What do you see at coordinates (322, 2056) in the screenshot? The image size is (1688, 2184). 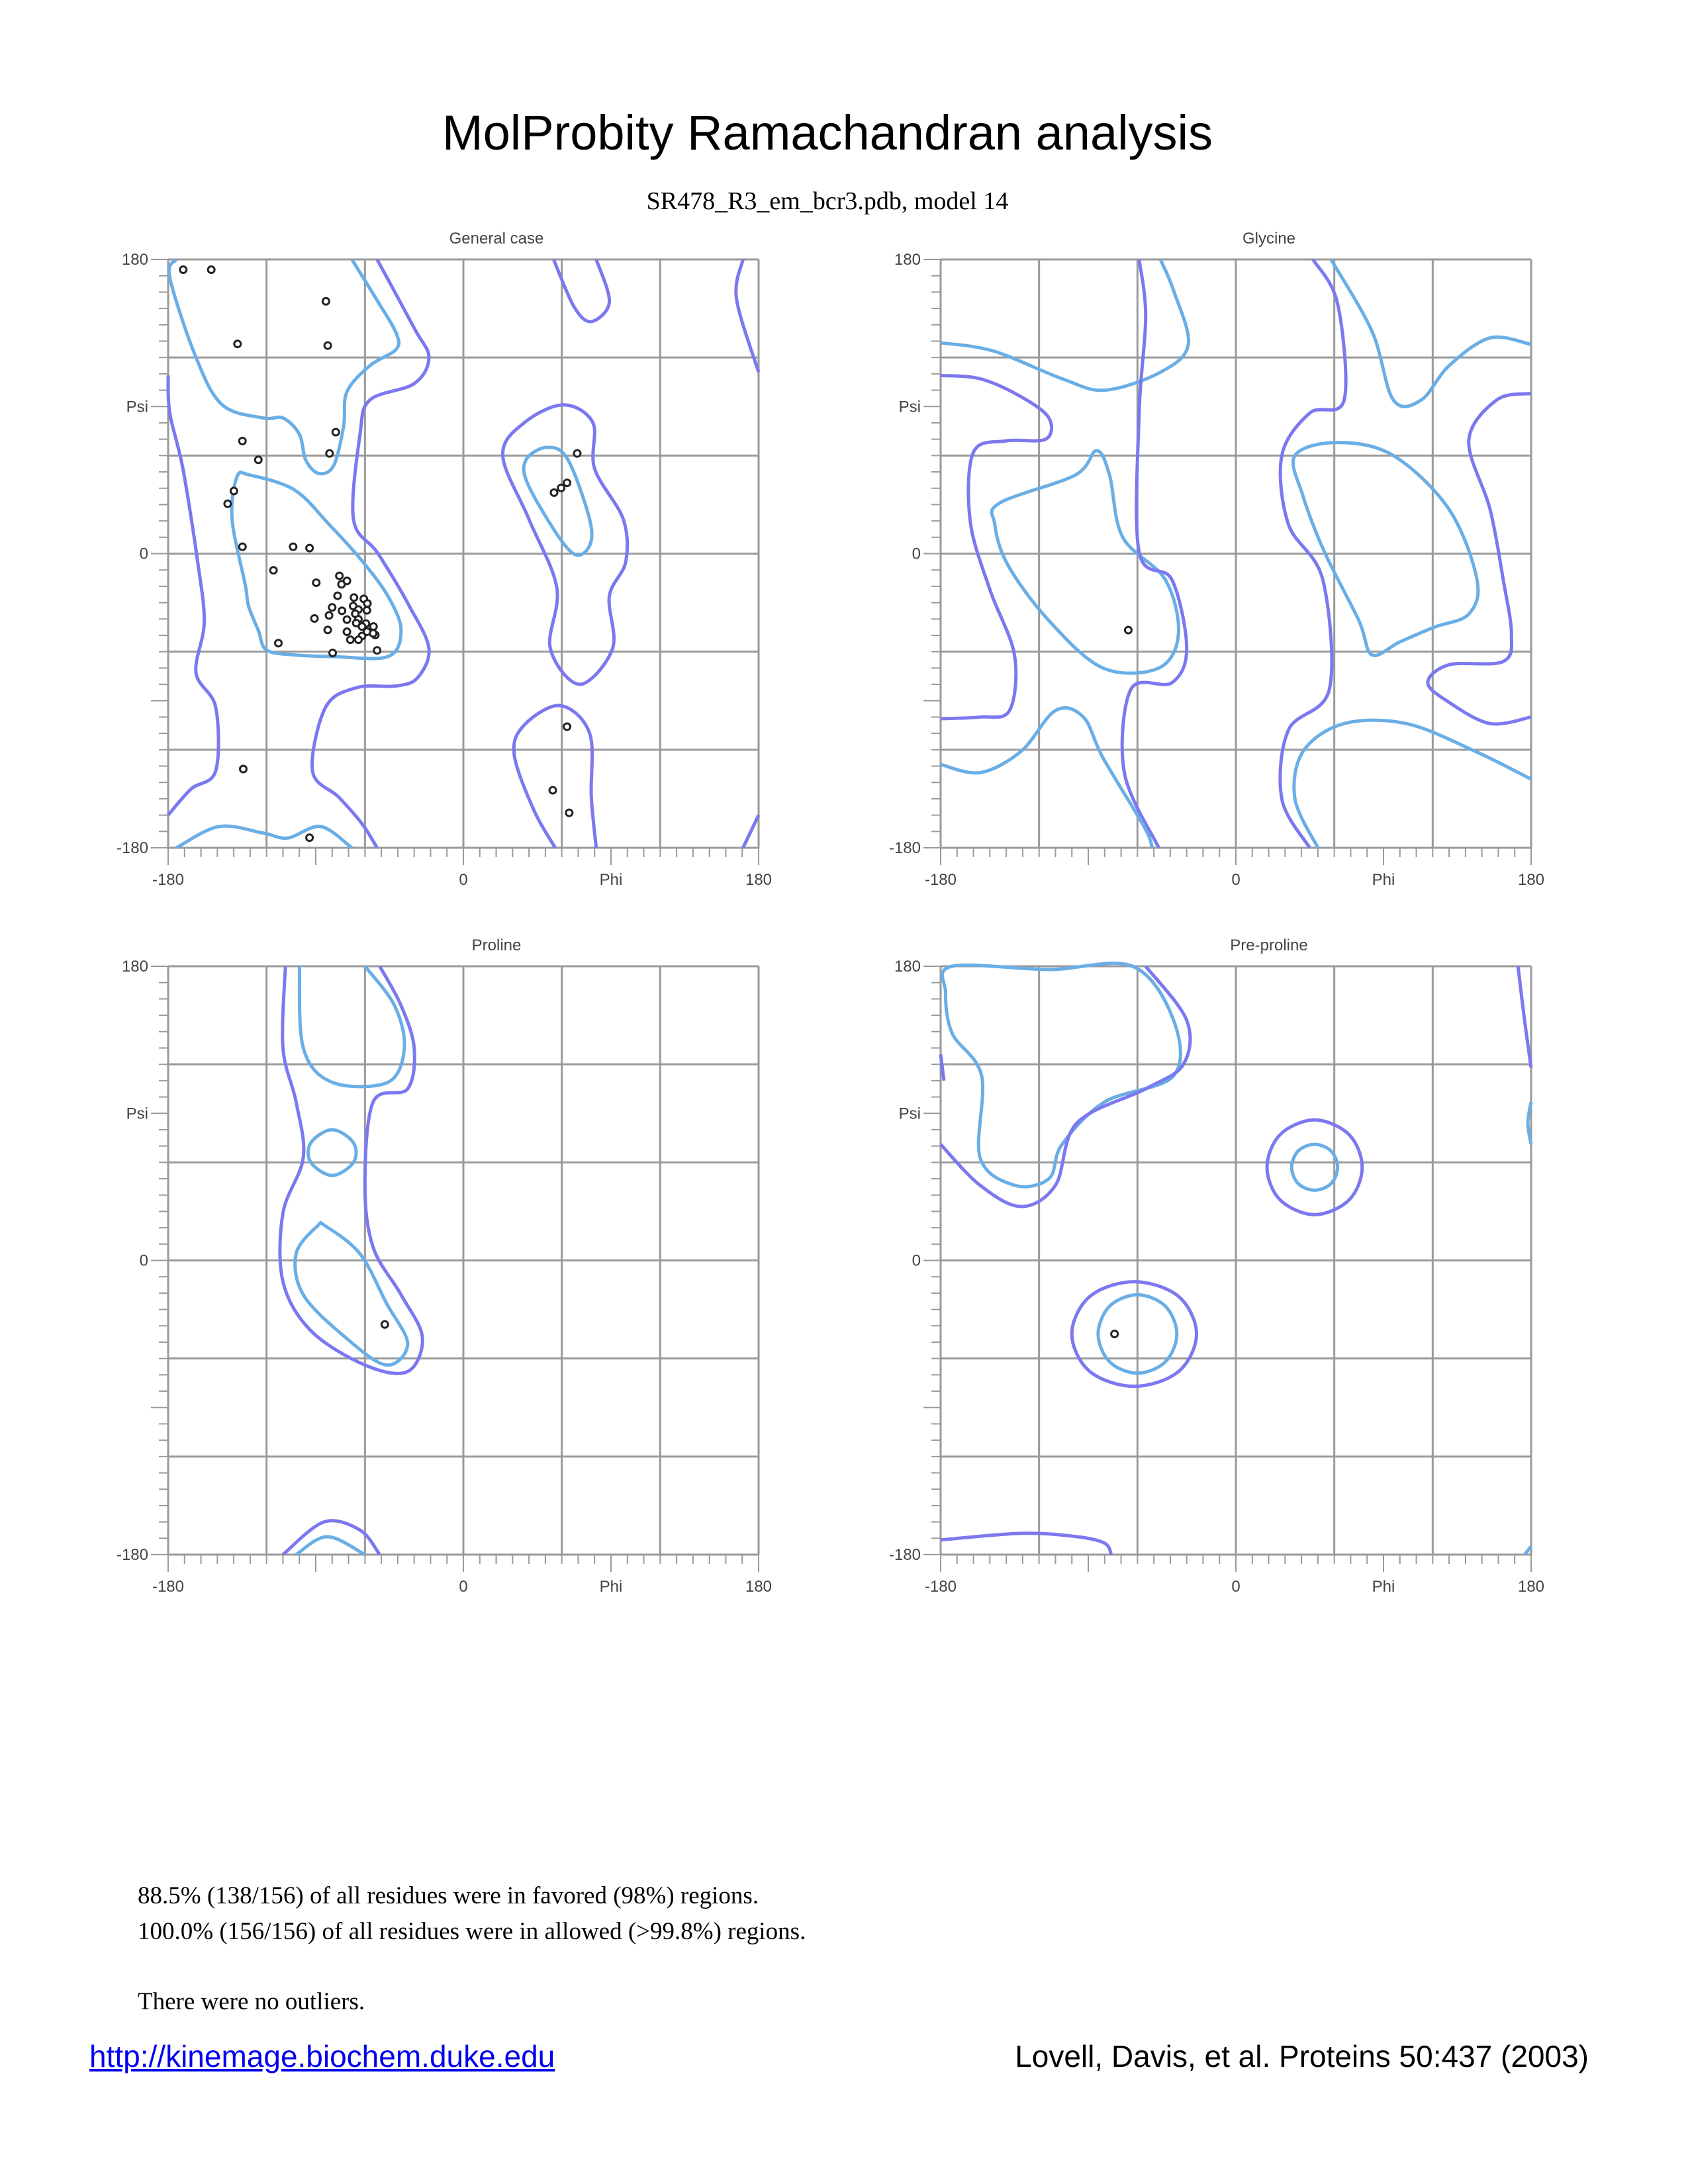 I see `kinemage-link: http://kinemage.biochem.duke.edu` at bounding box center [322, 2056].